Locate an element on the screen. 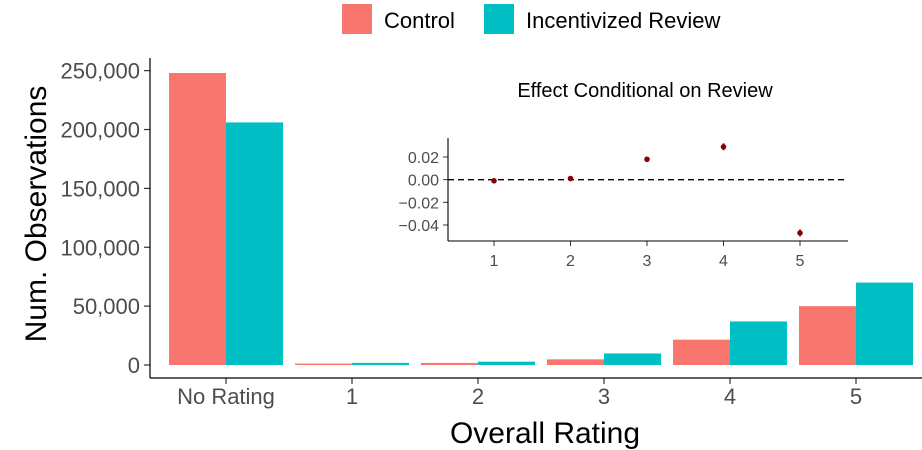  x-tick-label: 4 is located at coordinates (730, 396).